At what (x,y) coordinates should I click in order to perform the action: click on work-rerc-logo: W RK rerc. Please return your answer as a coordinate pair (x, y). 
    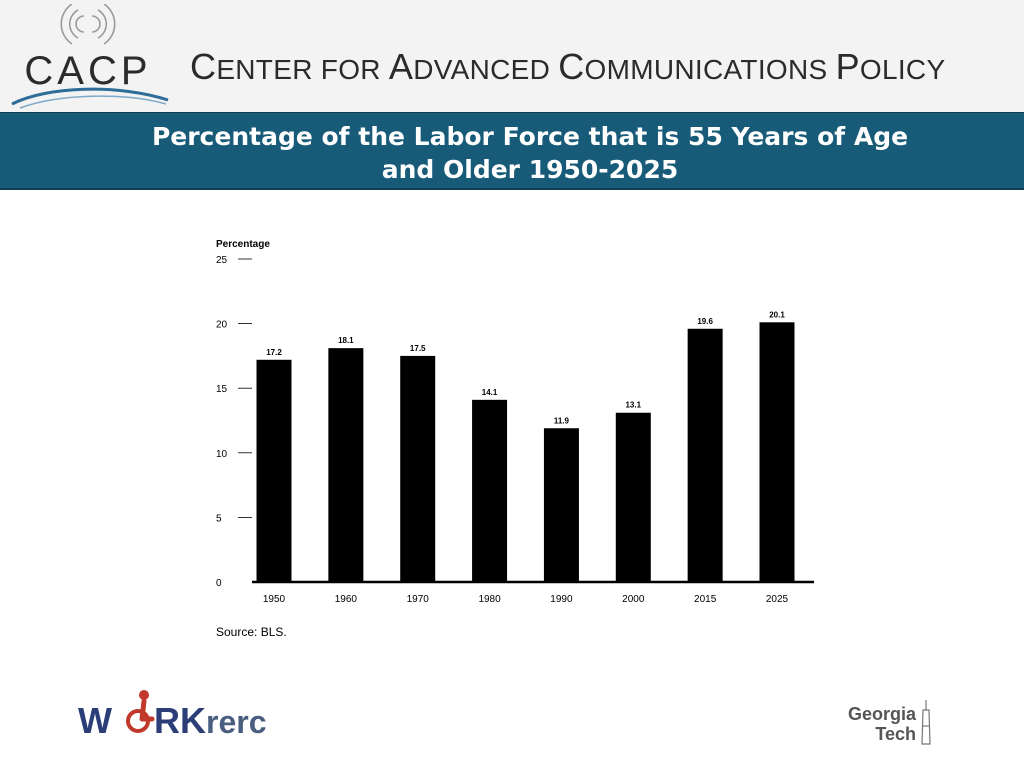
    Looking at the image, I should click on (172, 715).